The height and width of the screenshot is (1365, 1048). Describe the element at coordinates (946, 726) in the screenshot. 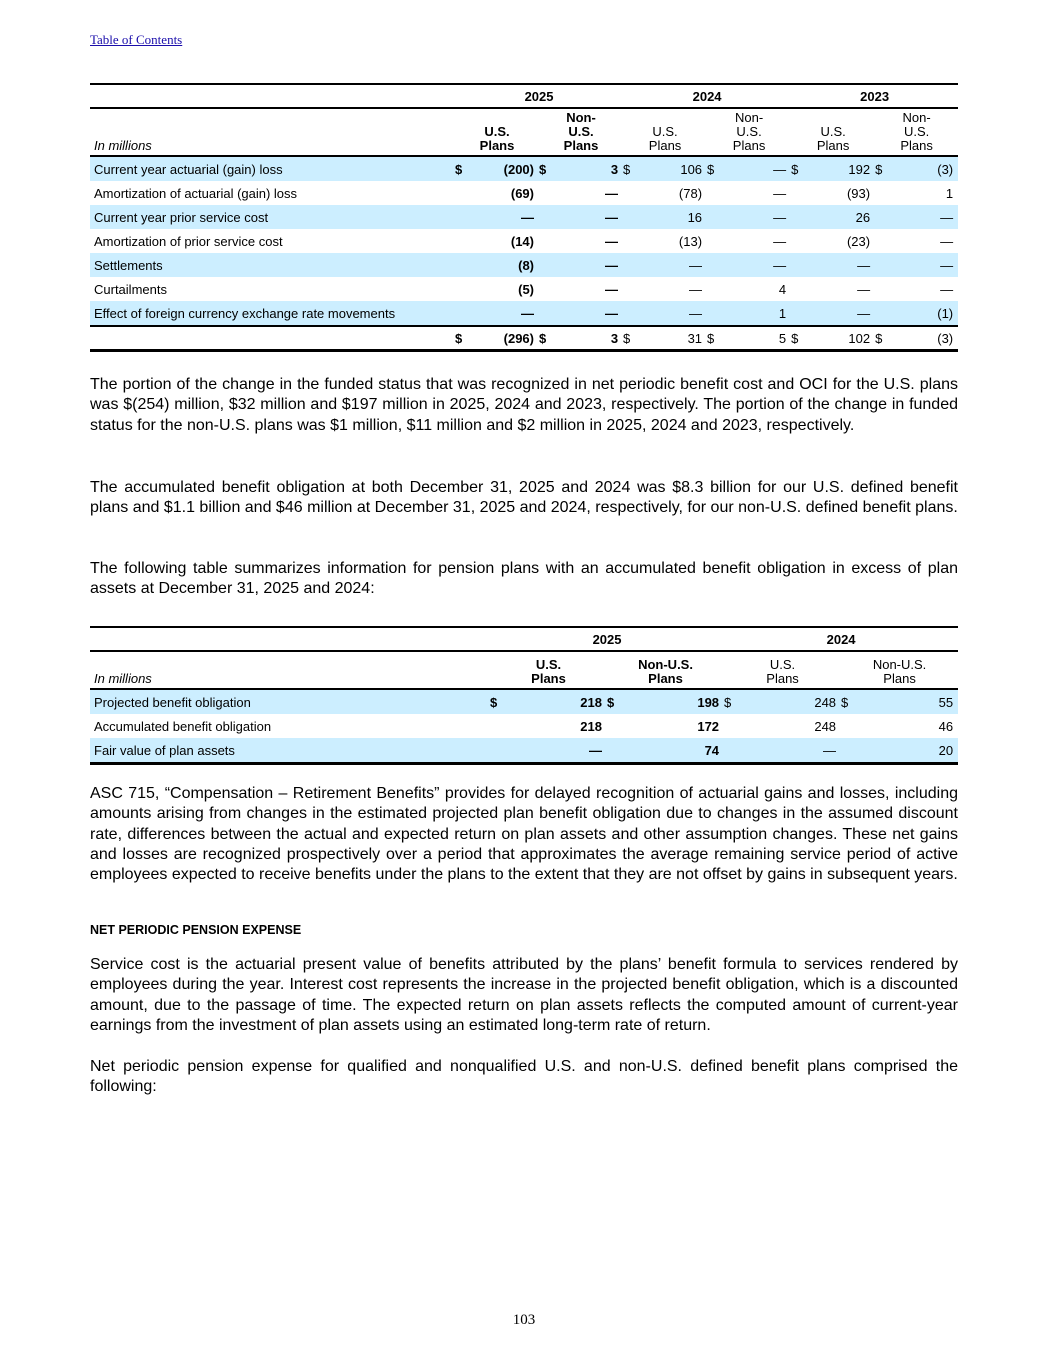

I see `value-cell: 46` at that location.